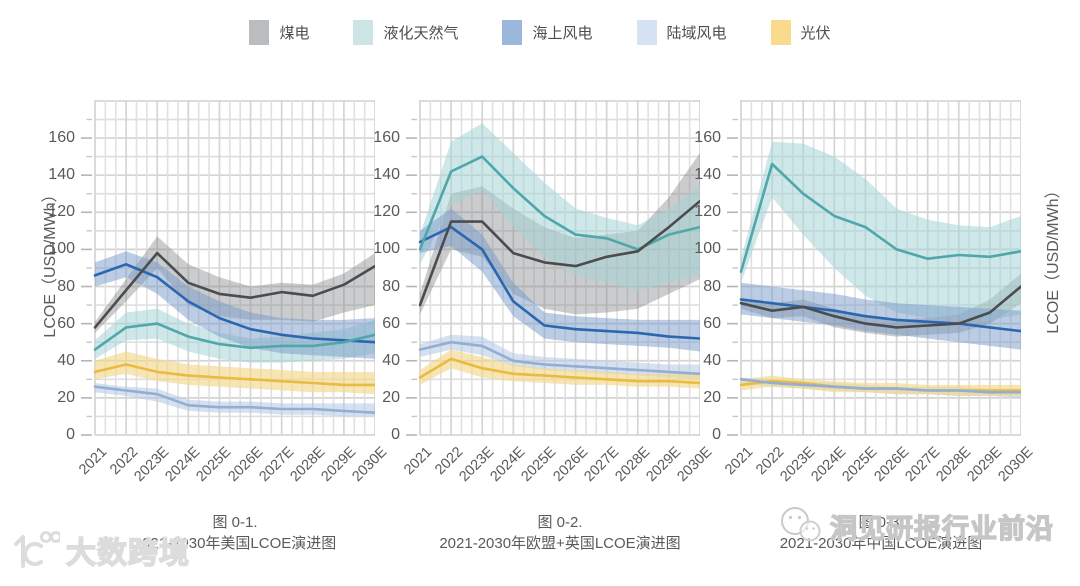 Image resolution: width=1080 pixels, height=586 pixels. What do you see at coordinates (363, 32) in the screenshot?
I see `legend-swatch-lng` at bounding box center [363, 32].